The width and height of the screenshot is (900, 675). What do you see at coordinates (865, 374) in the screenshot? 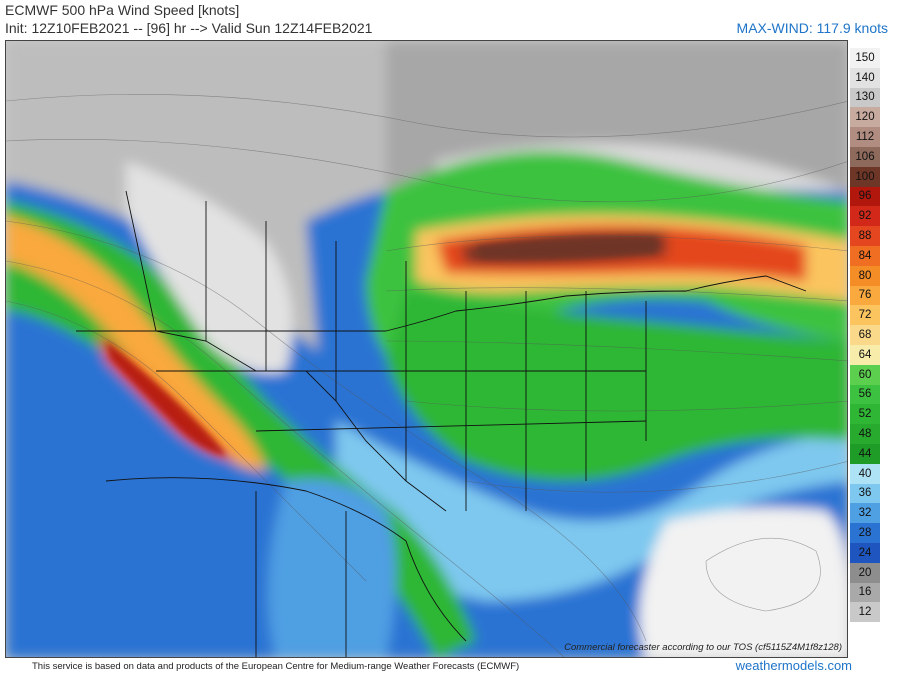
I see `legend-swatch-60: 60` at bounding box center [865, 374].